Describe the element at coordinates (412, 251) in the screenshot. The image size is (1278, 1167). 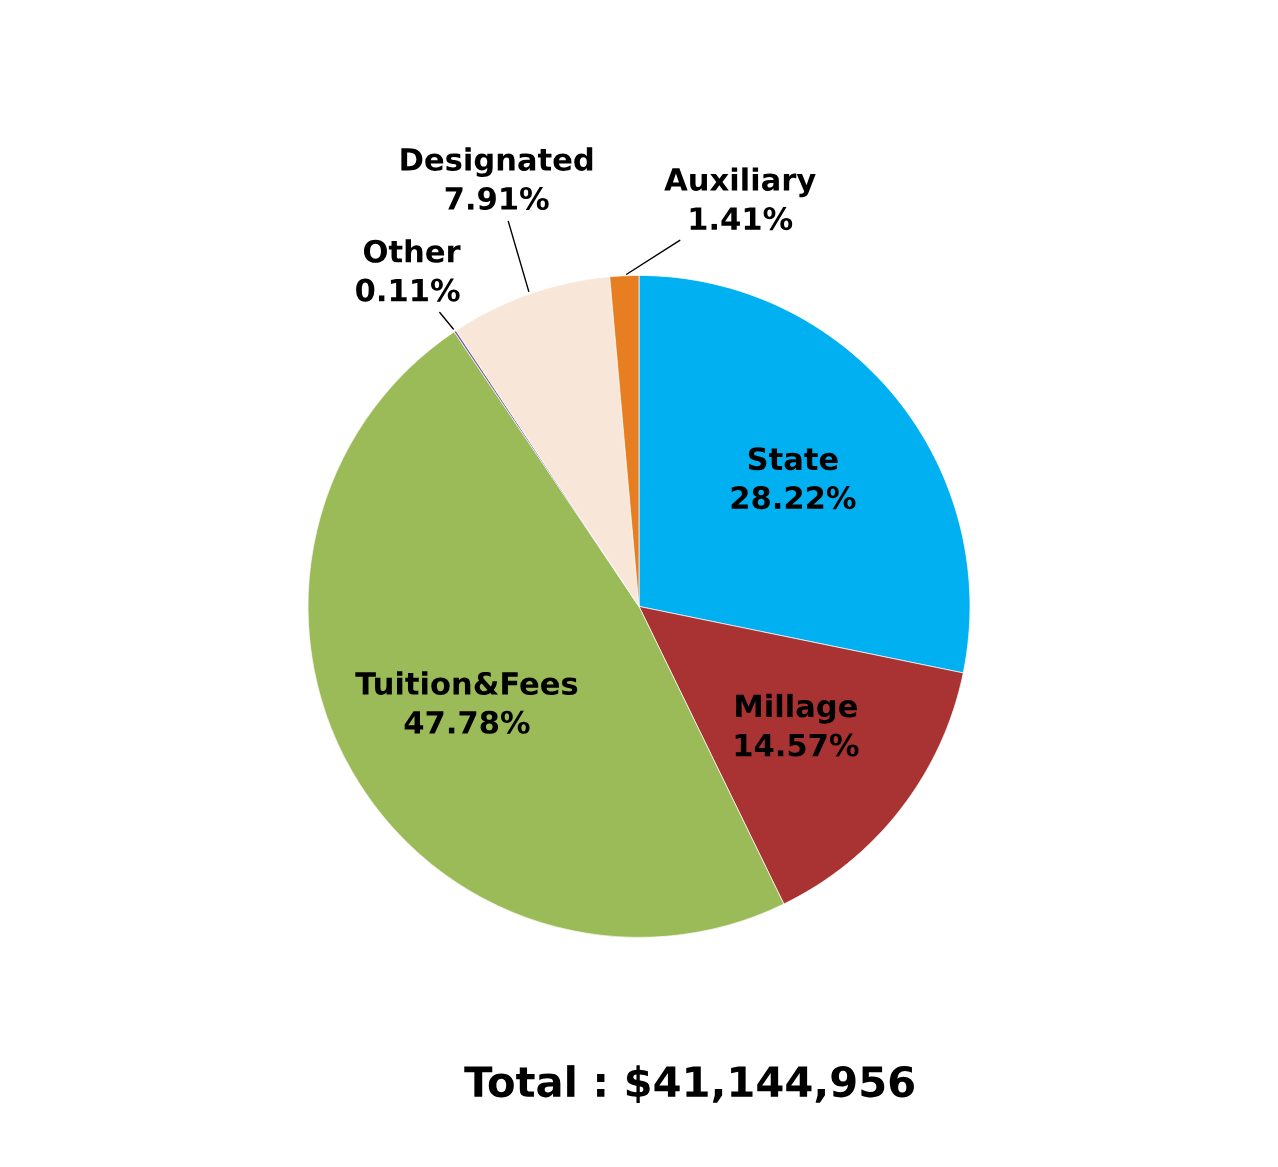
I see `slice-label: Other` at that location.